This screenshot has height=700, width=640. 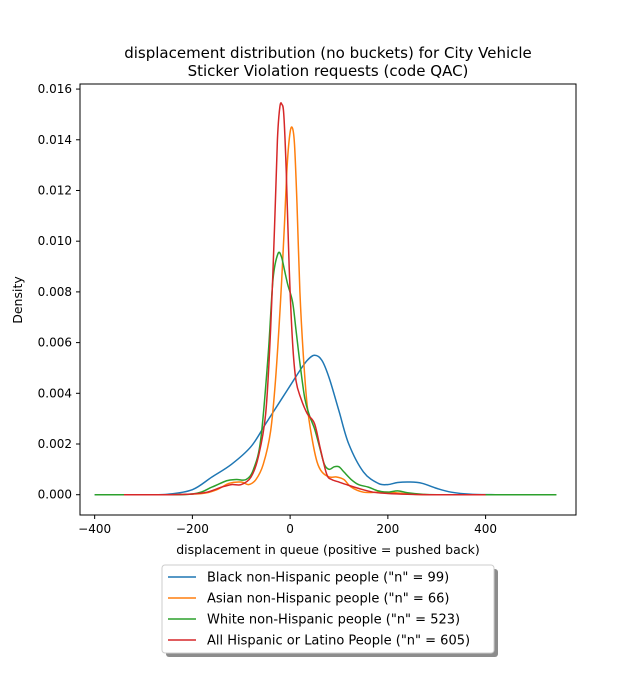 What do you see at coordinates (328, 578) in the screenshot?
I see `legend-label-1: Black non-Hispanic people ("n" = 99)` at bounding box center [328, 578].